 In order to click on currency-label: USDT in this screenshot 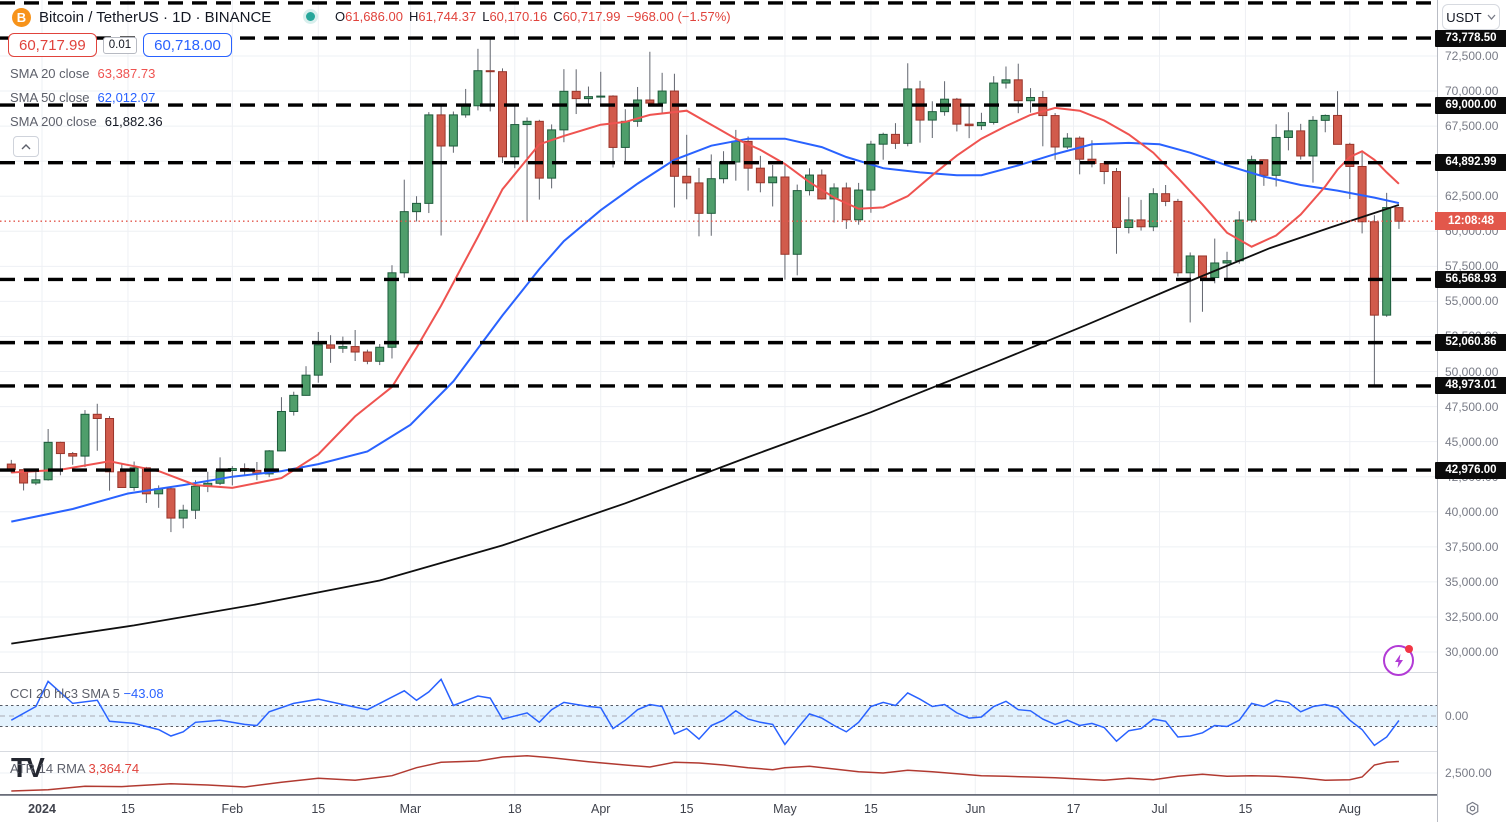, I will do `click(1464, 17)`.